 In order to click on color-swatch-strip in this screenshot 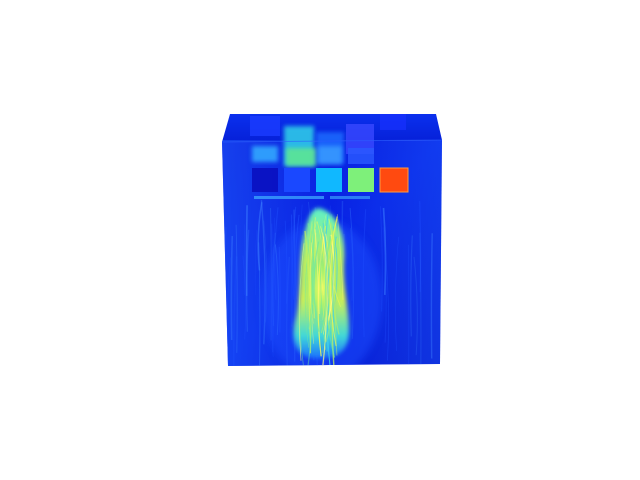, I will do `click(330, 183)`.